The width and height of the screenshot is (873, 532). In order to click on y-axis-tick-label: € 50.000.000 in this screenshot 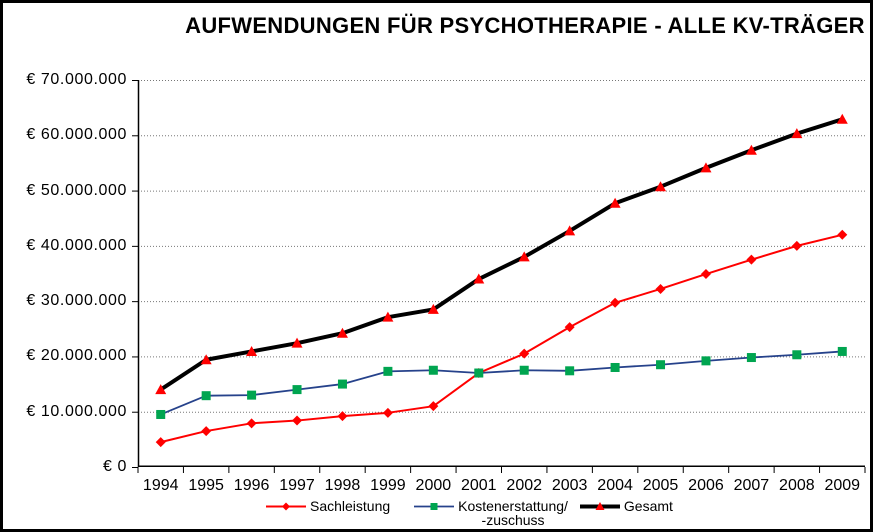, I will do `click(76, 190)`.